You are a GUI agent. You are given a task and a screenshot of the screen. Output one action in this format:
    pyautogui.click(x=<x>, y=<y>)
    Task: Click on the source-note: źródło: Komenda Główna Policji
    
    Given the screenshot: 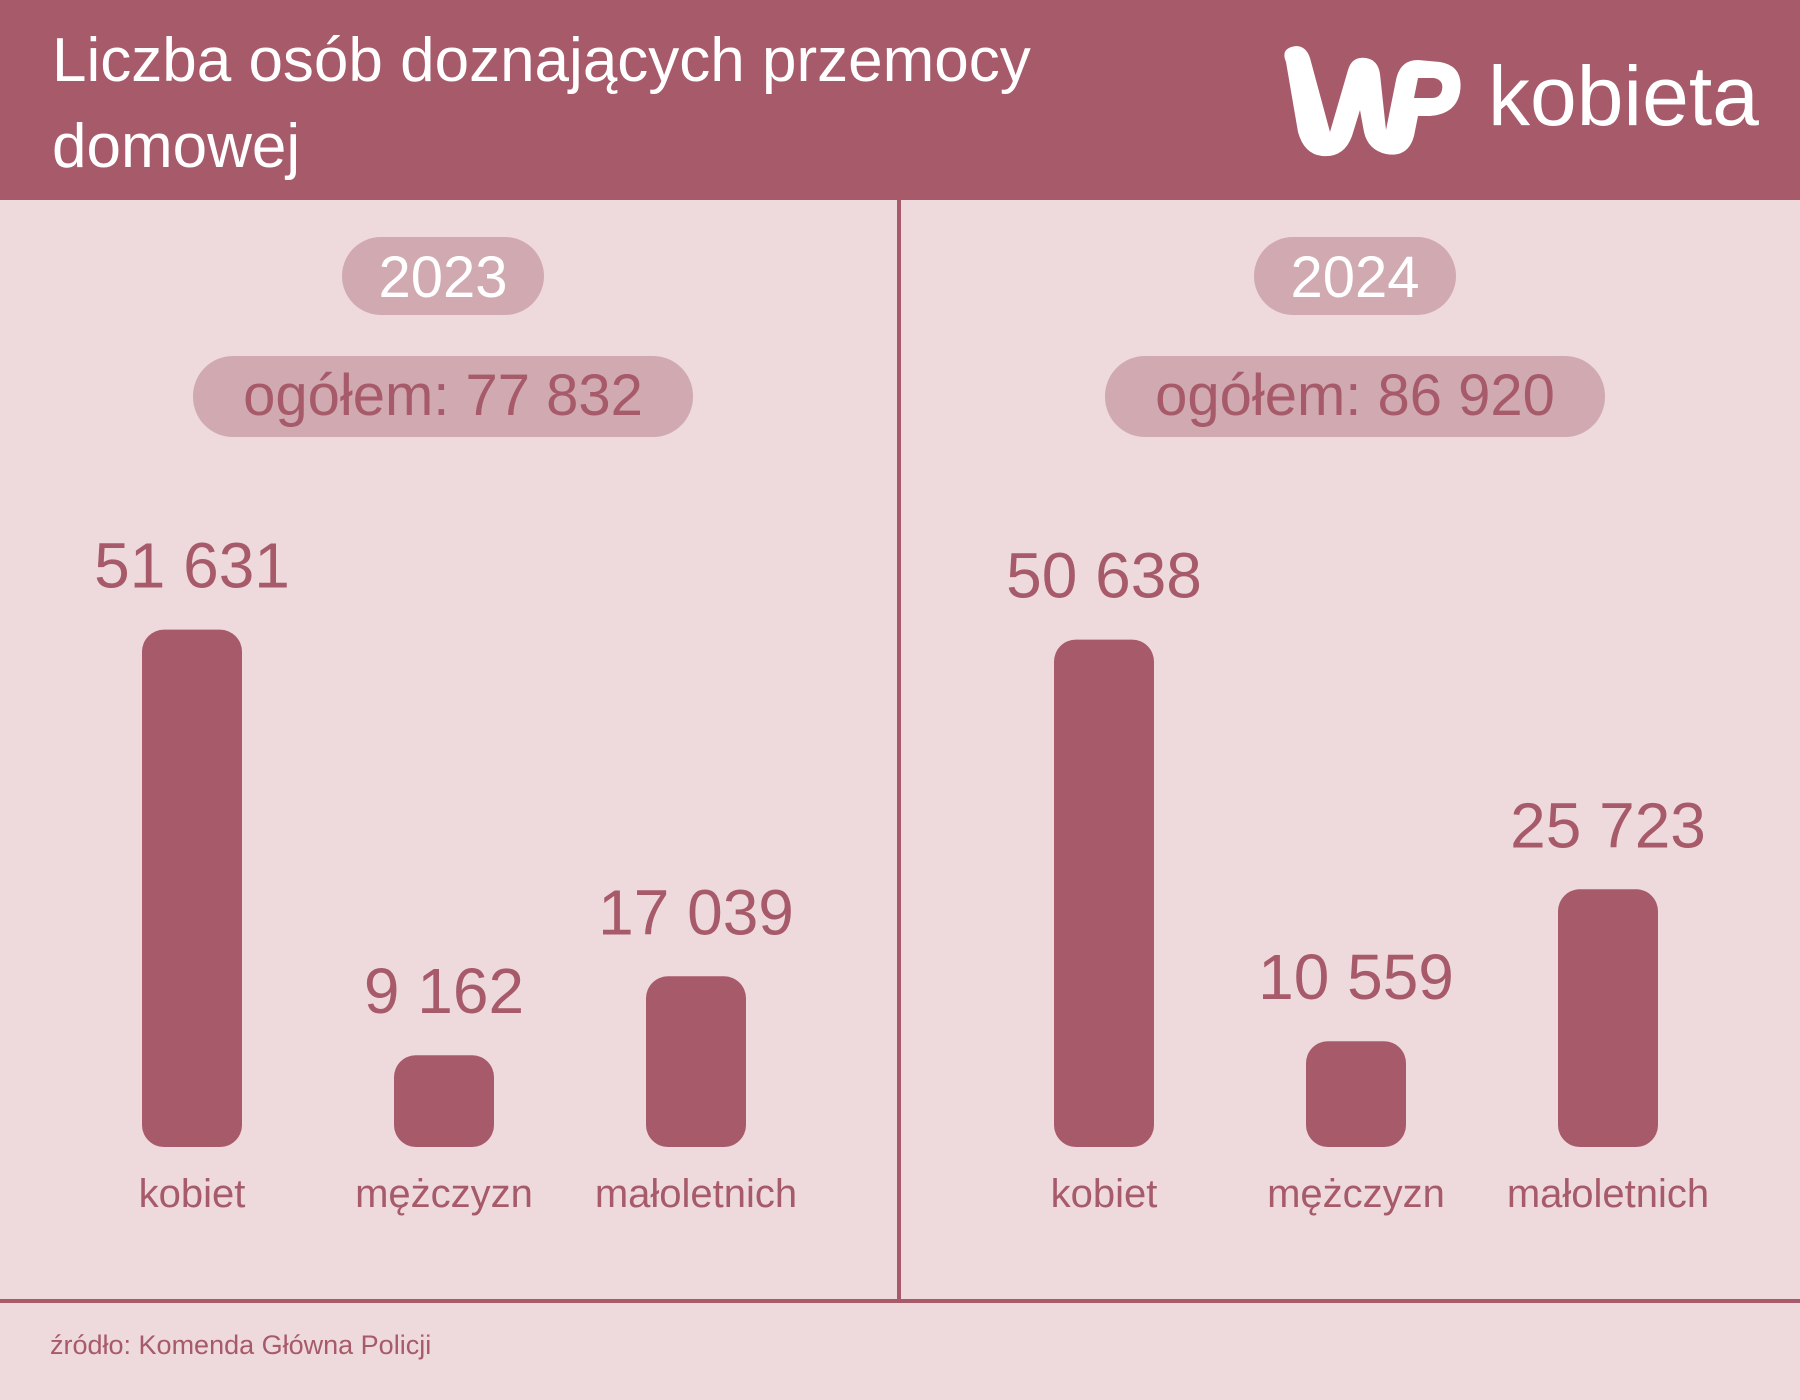 What is the action you would take?
    pyautogui.click(x=241, y=1345)
    